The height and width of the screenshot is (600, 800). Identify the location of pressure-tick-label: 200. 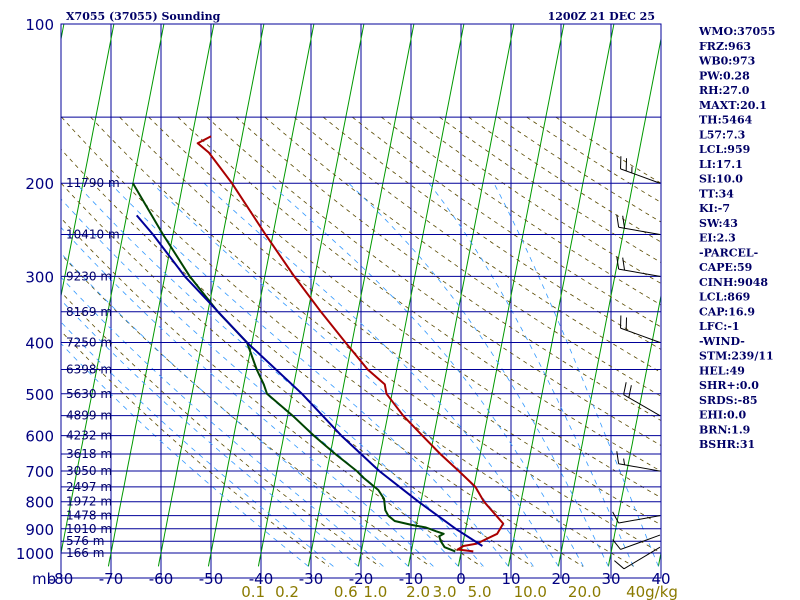
(39, 184).